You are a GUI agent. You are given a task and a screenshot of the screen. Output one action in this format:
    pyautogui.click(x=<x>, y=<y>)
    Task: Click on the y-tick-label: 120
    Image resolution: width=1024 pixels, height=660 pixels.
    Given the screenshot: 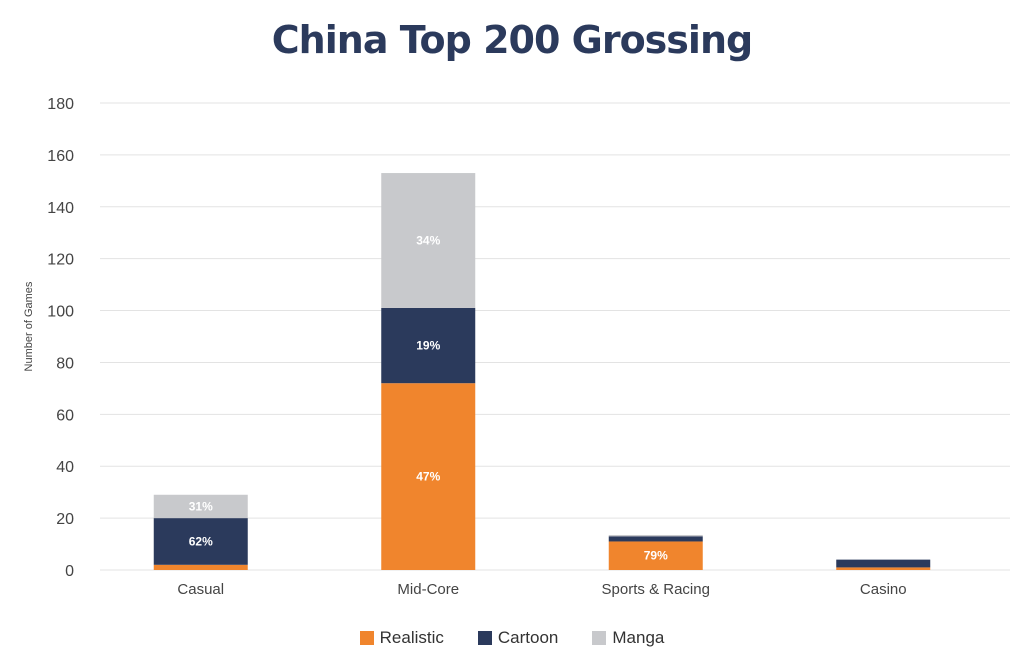 What is the action you would take?
    pyautogui.click(x=60, y=260)
    